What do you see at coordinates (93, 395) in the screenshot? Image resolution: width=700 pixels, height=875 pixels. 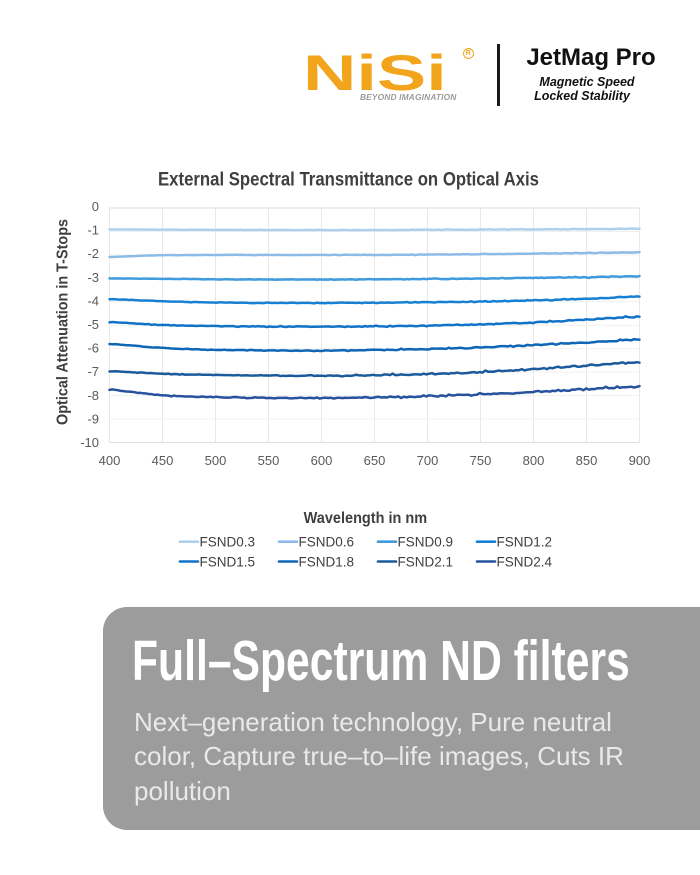 I see `svg-text: -8` at bounding box center [93, 395].